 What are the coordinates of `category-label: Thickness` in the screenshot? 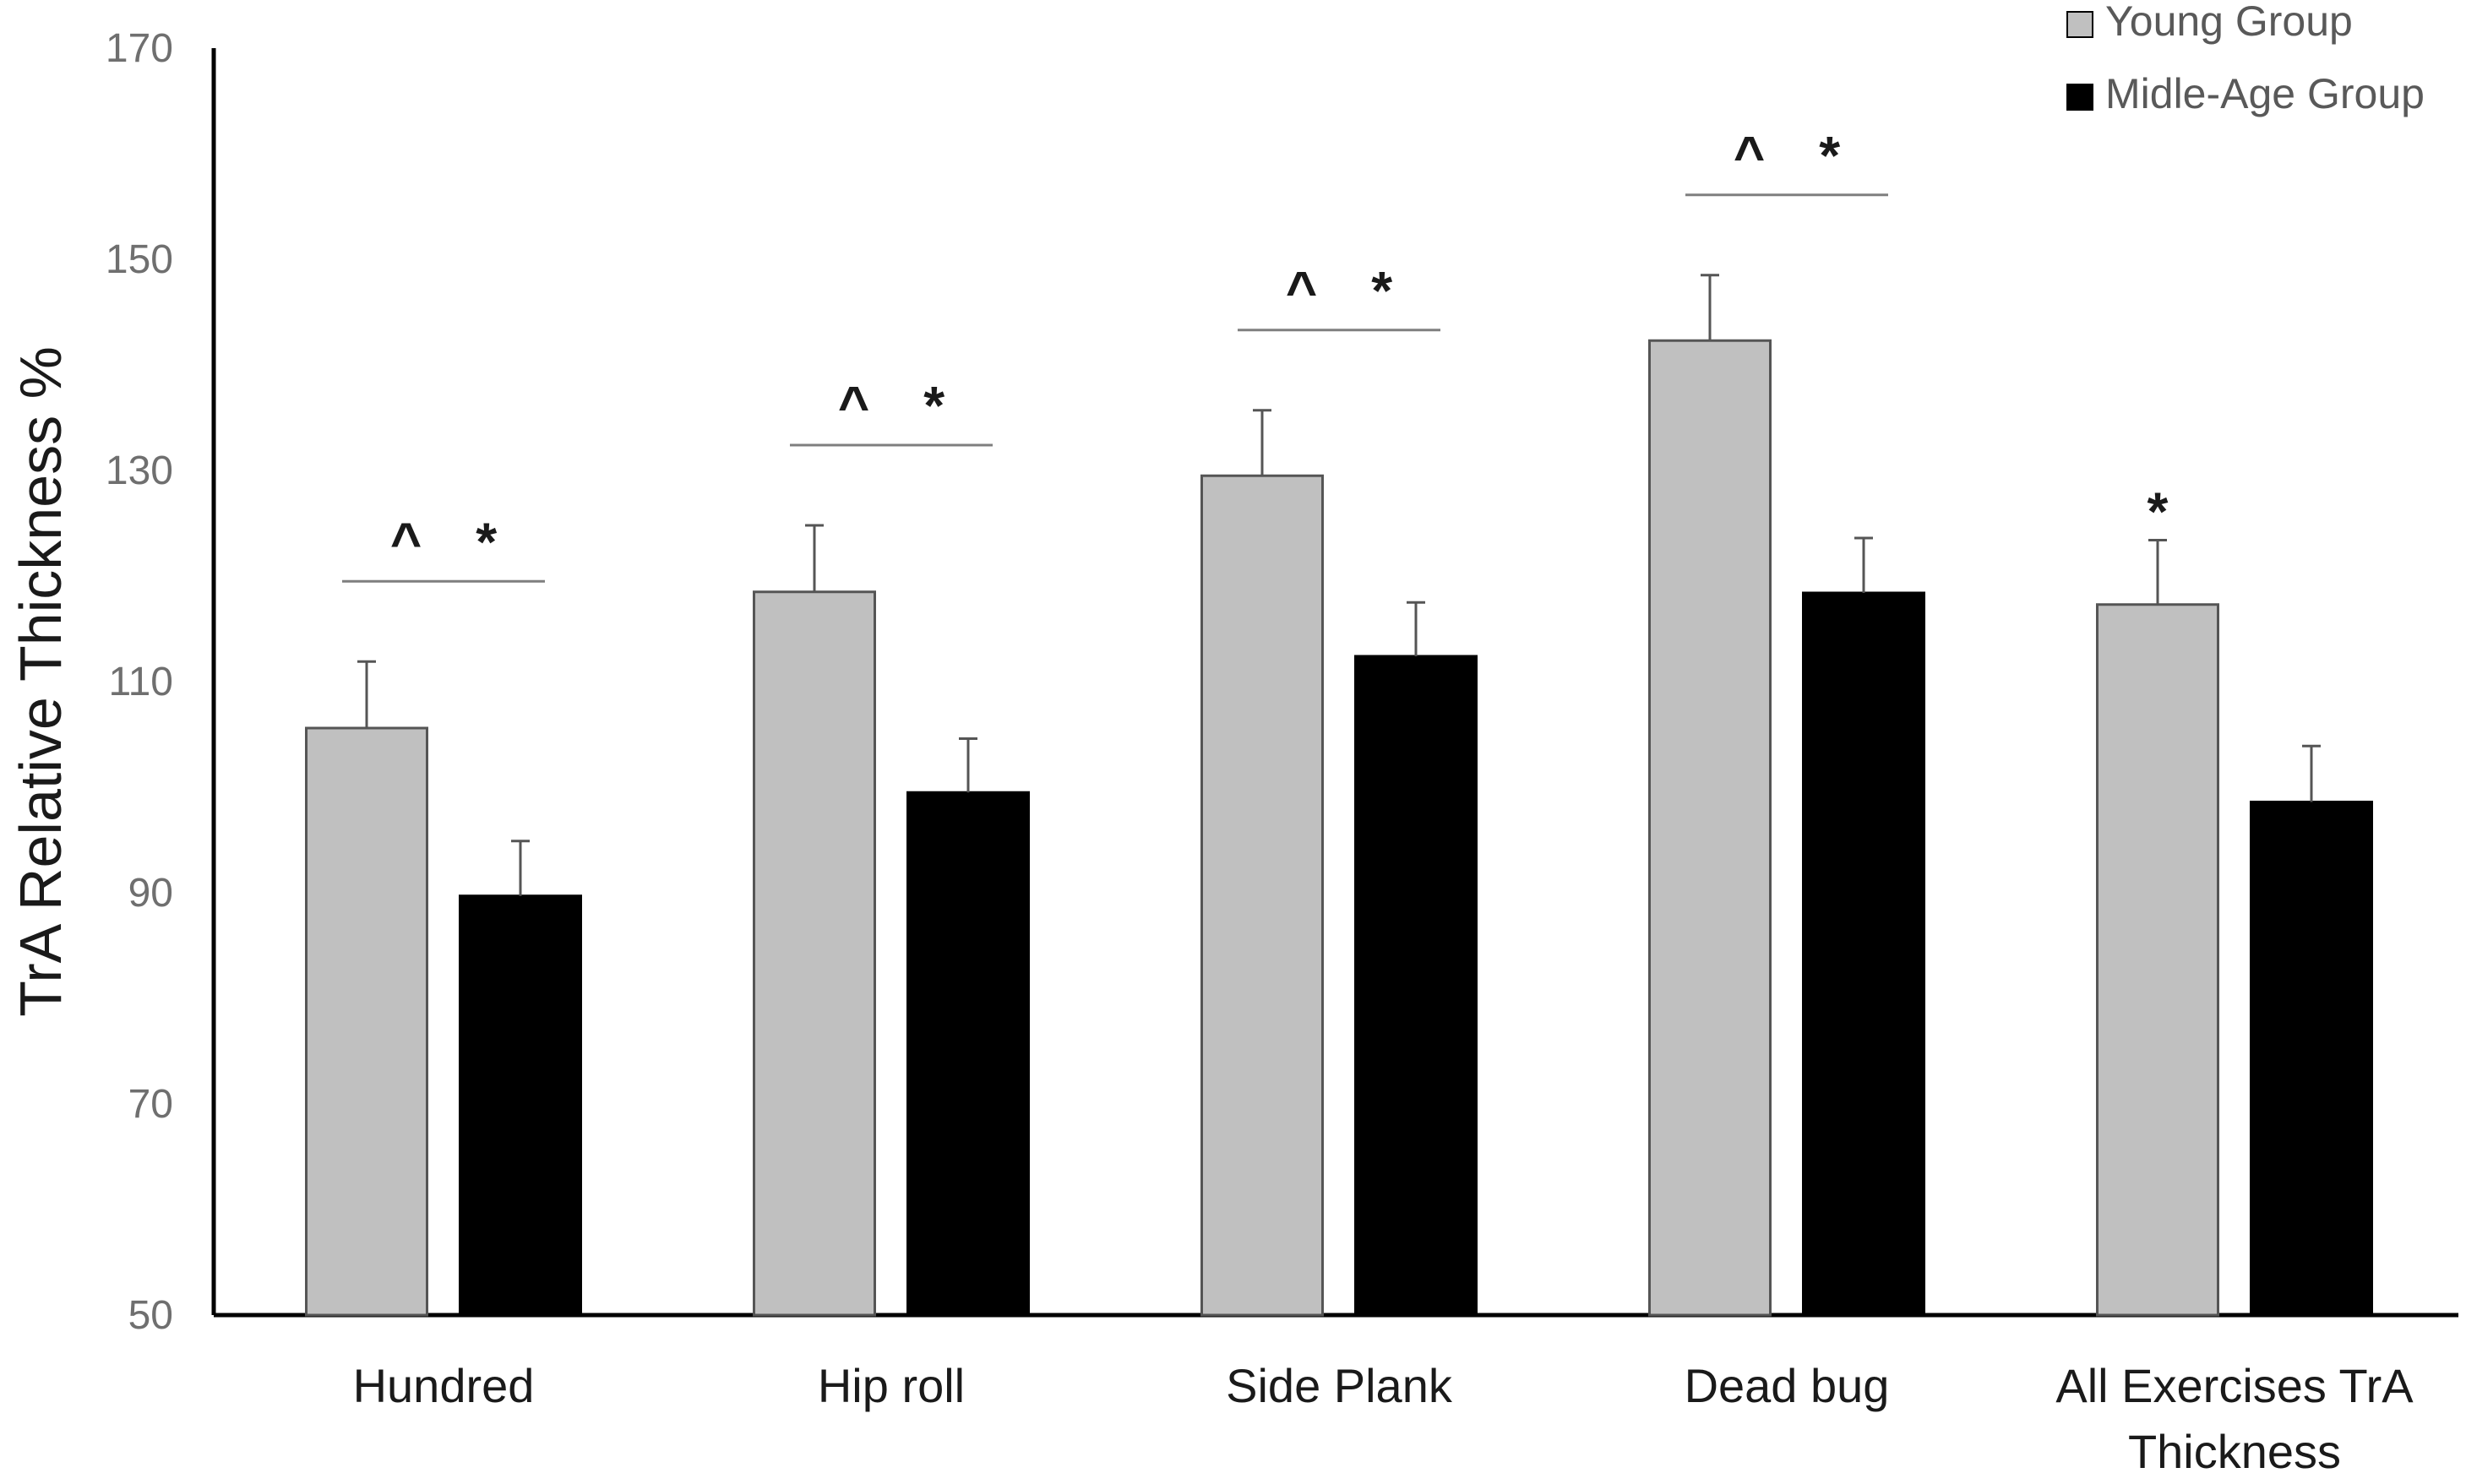 It's located at (2234, 1451).